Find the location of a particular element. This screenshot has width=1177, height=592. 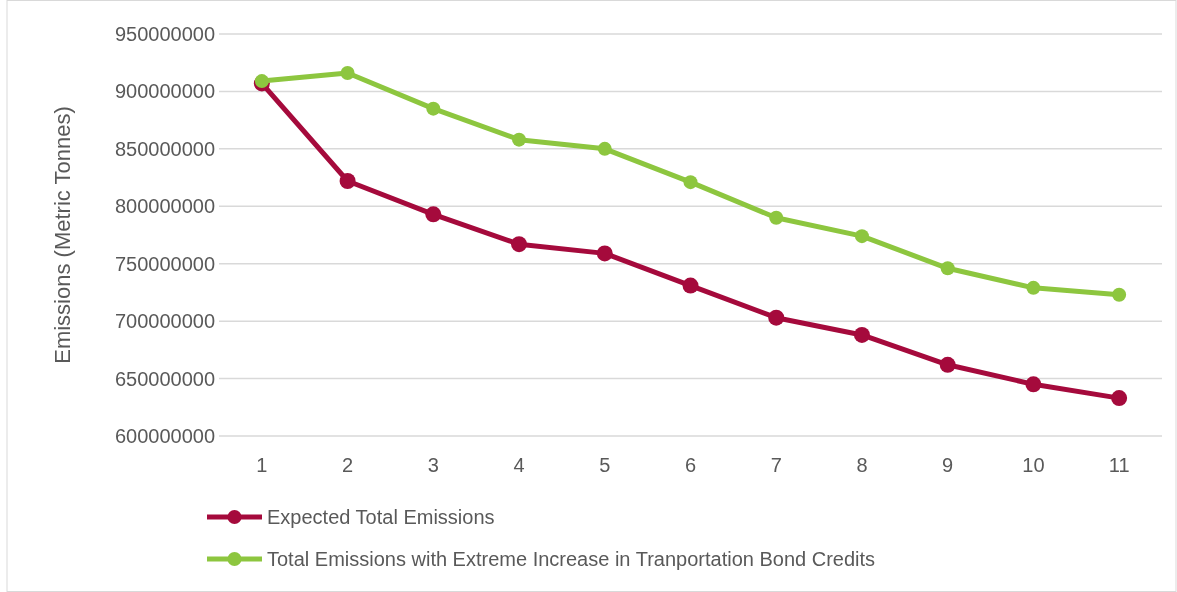

y-axis-title: Emissions (Metric Tonnes) is located at coordinates (62, 235).